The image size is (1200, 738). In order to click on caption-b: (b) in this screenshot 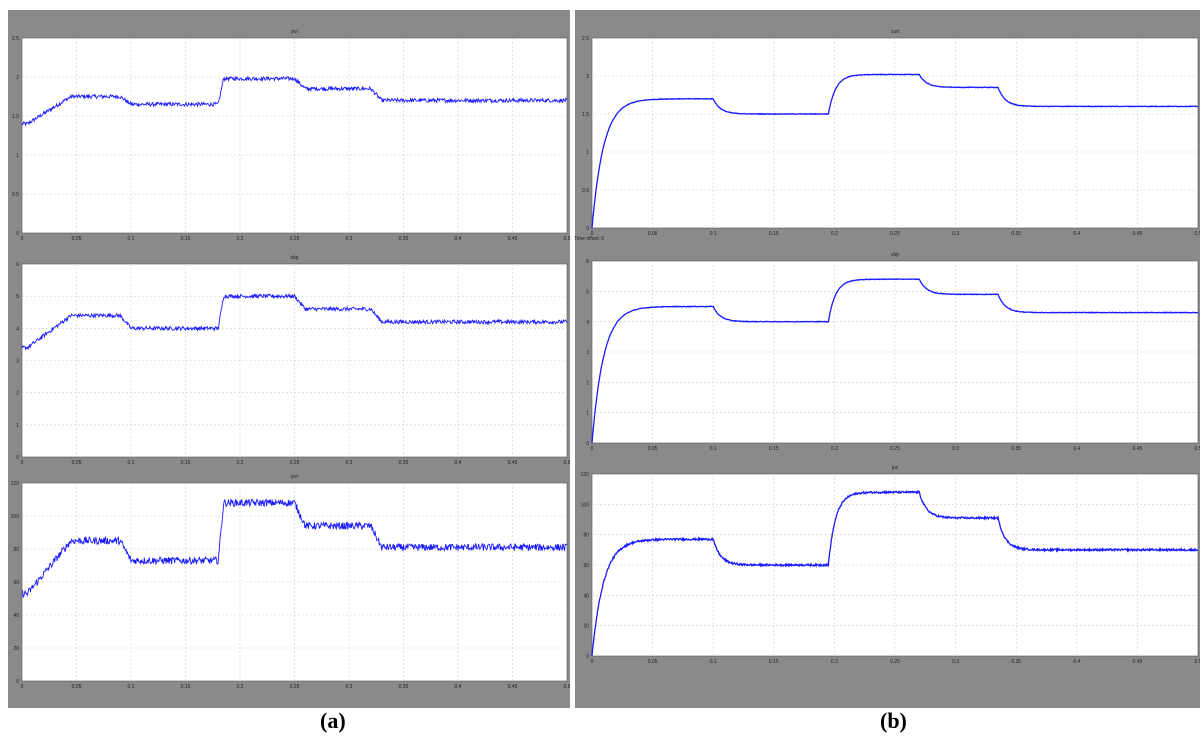, I will do `click(893, 720)`.